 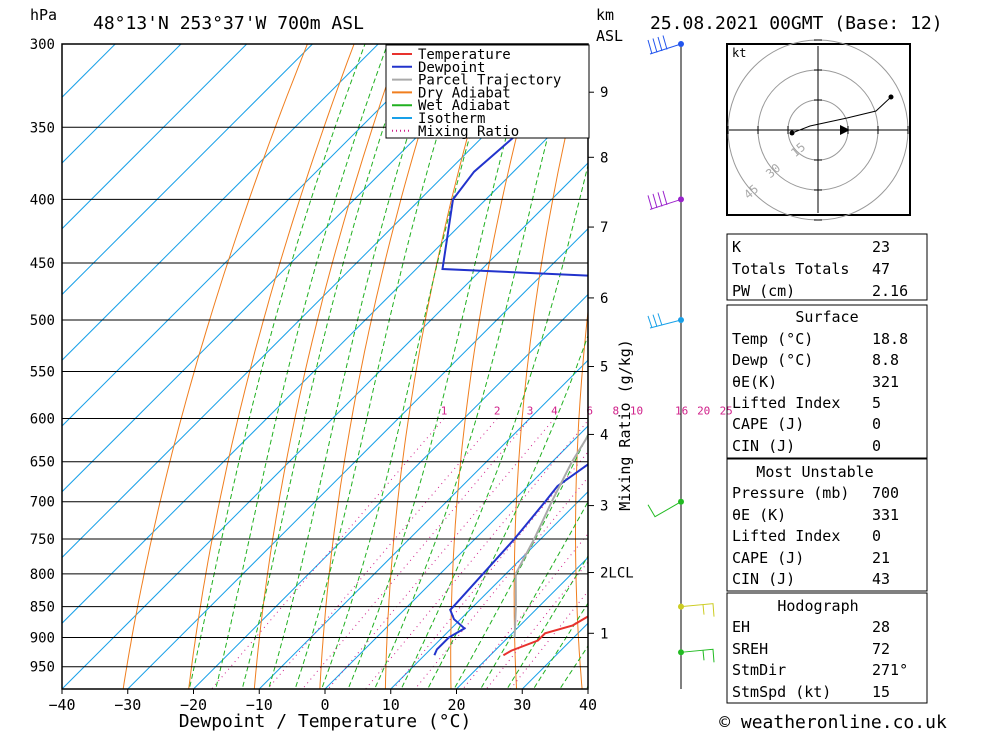 What do you see at coordinates (42, 503) in the screenshot?
I see `pressure-tick-label: 700` at bounding box center [42, 503].